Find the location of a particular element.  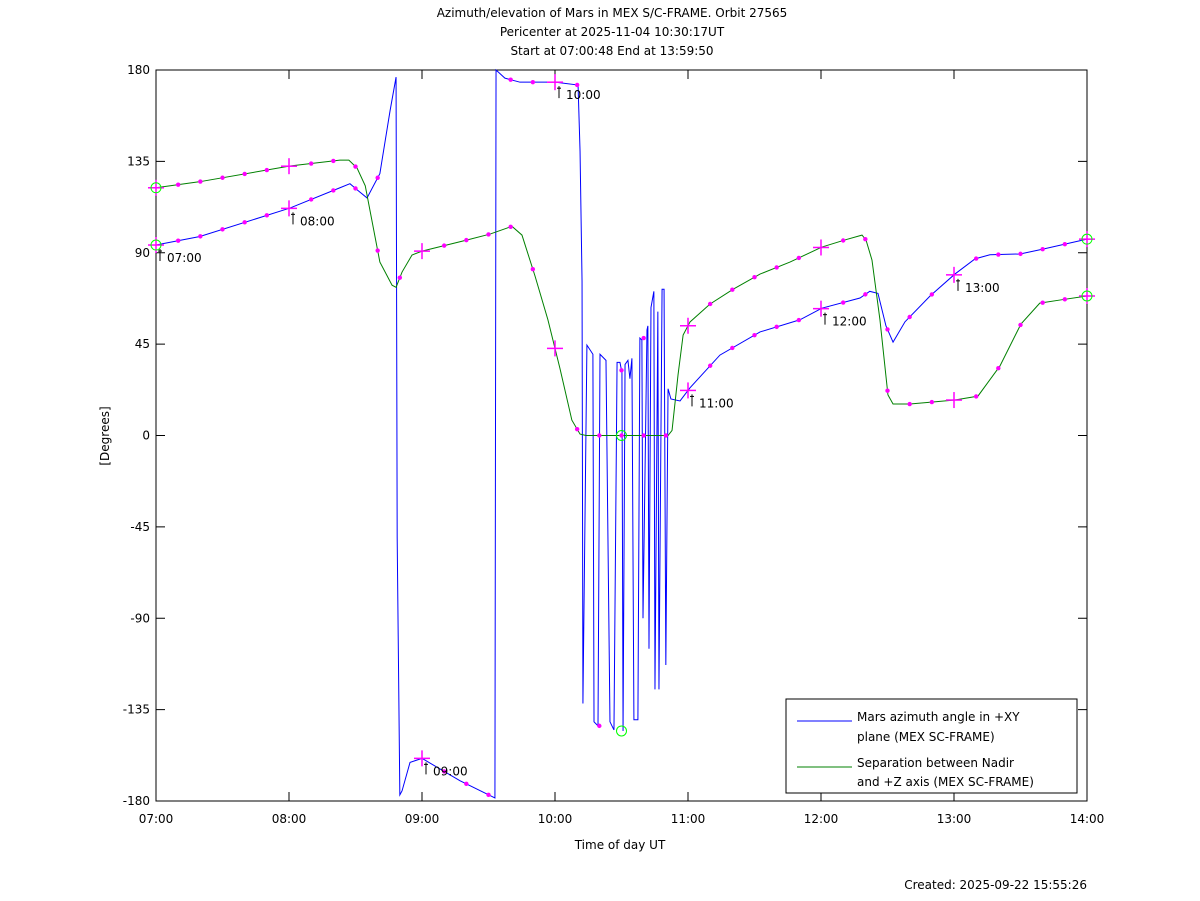

title-line-3: Start at 07:00:48 End at 13:59:50 is located at coordinates (611, 51).